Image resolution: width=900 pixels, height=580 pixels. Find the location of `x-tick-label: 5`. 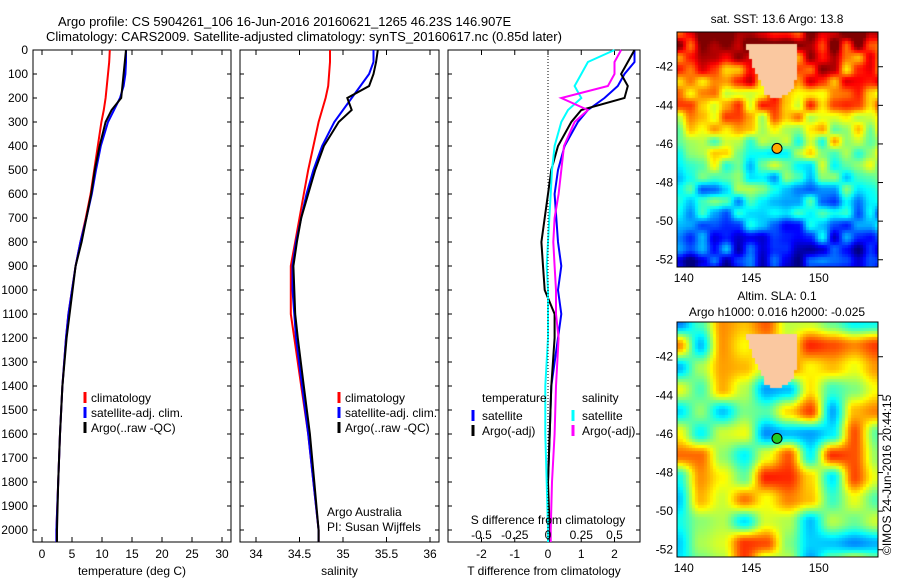

x-tick-label: 5 is located at coordinates (72, 554).